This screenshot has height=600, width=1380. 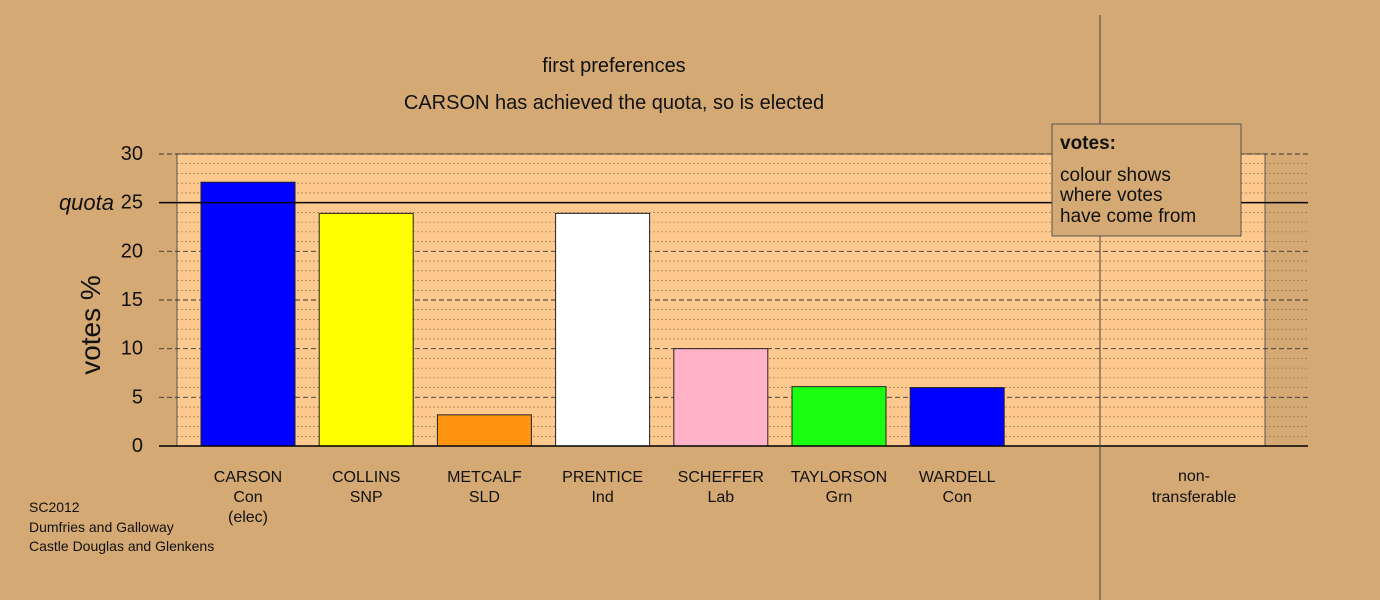 I want to click on x-label-name: SCHEFFER, so click(x=721, y=477).